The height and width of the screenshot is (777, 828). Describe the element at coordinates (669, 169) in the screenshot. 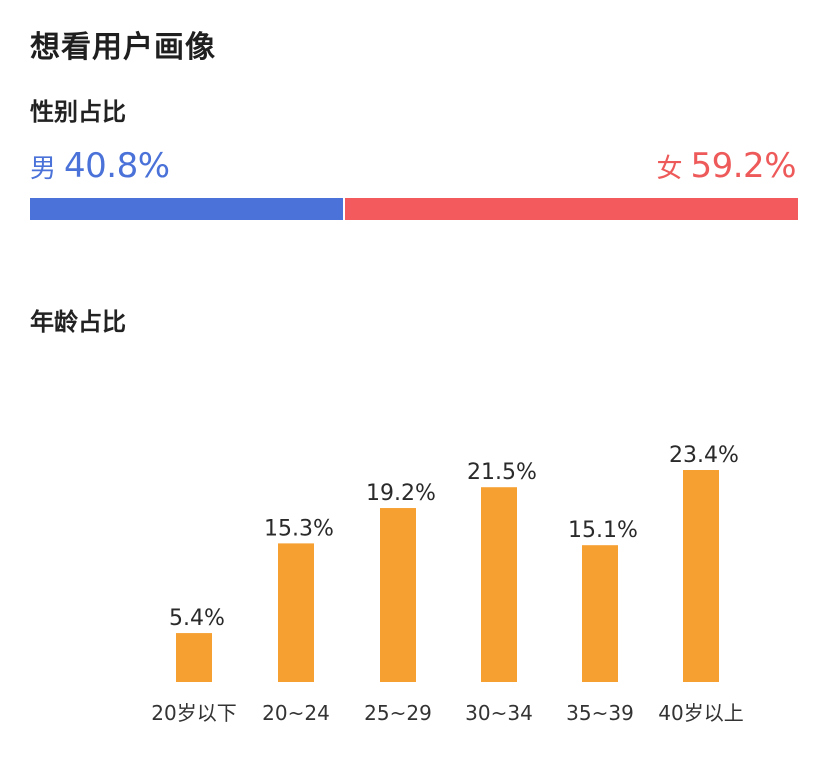

I see `female-label: 女` at that location.